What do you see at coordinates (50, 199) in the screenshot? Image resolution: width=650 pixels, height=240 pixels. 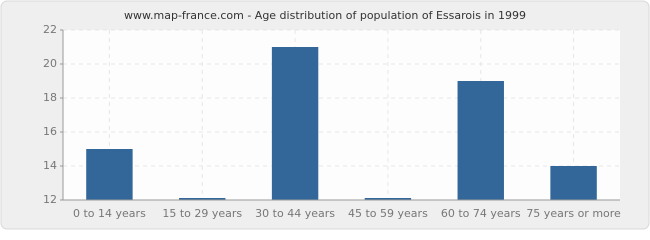 I see `y-tick-label: 12` at bounding box center [50, 199].